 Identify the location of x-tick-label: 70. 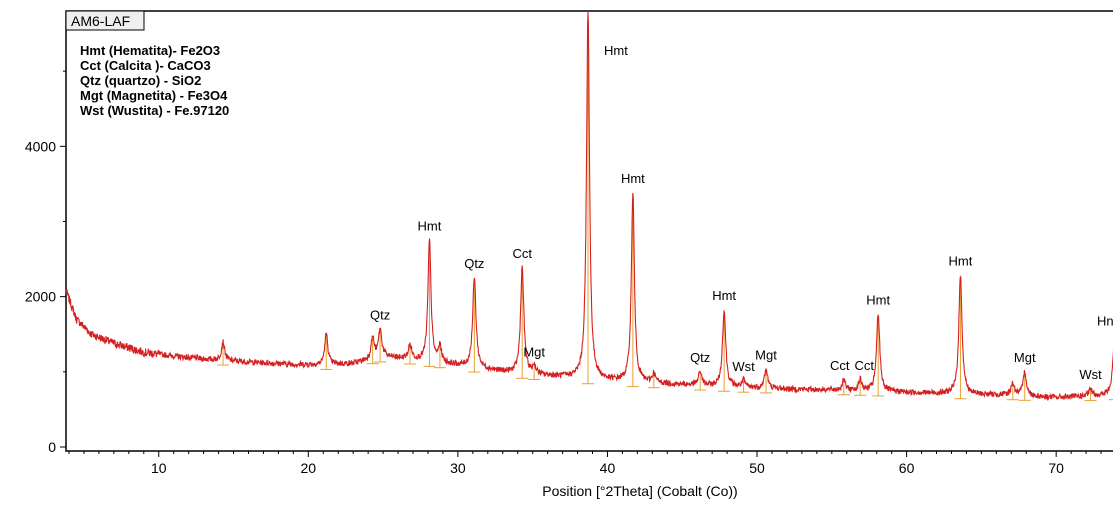
(1056, 468).